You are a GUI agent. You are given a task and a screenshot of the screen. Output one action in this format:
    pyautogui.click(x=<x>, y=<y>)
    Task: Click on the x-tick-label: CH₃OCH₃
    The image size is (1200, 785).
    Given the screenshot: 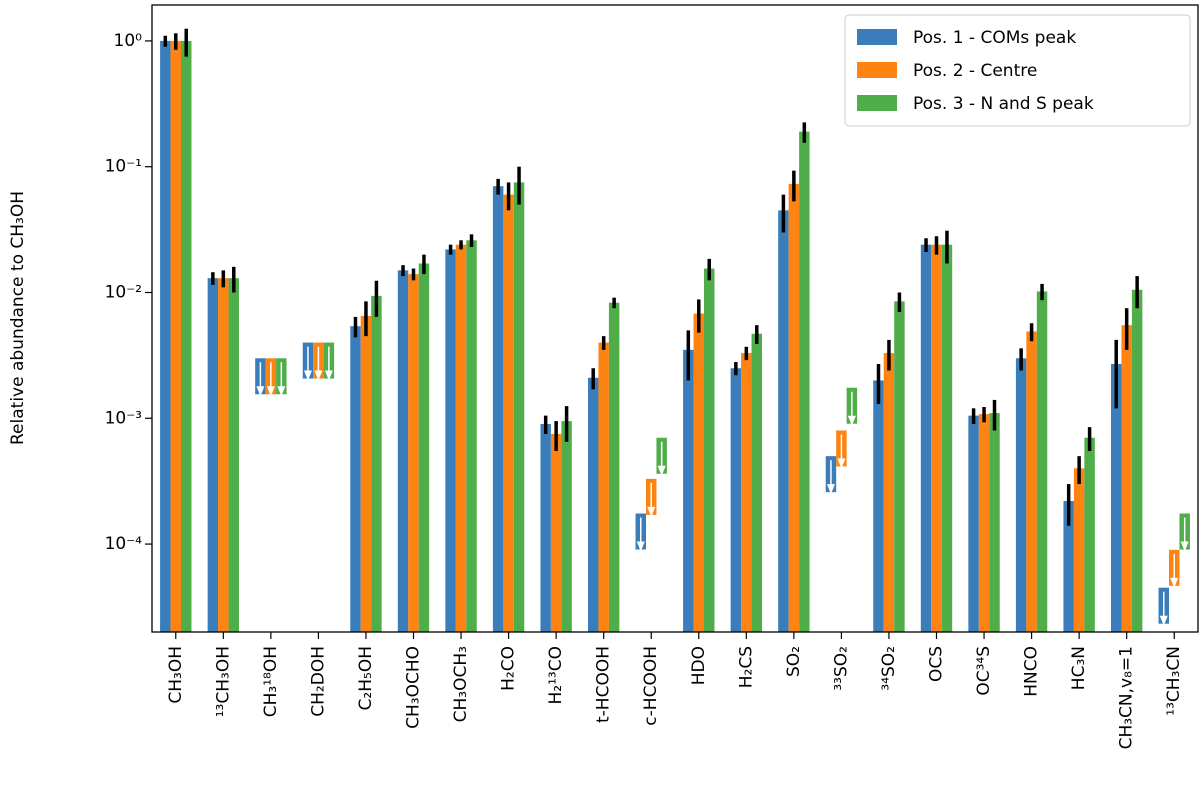 What is the action you would take?
    pyautogui.click(x=461, y=684)
    